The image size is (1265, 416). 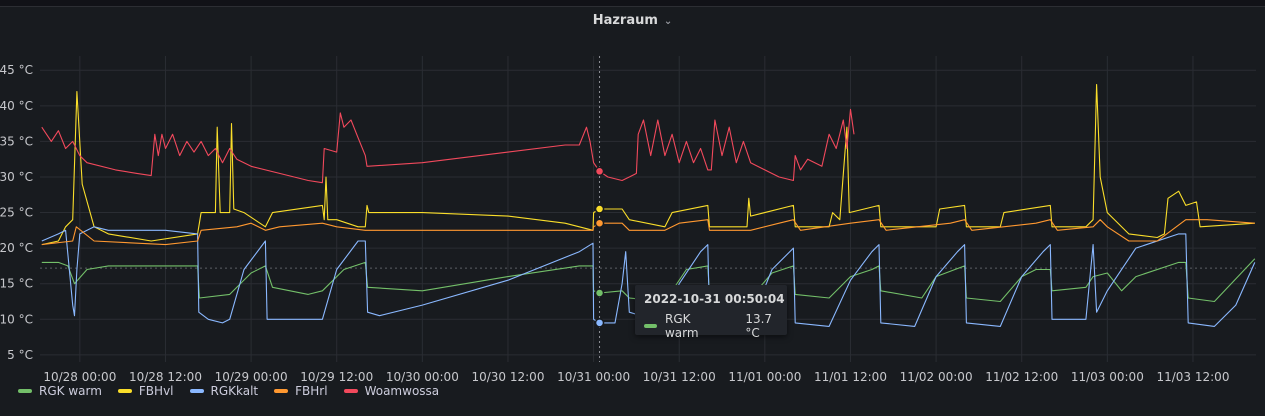 I want to click on hover-point-fbhvl, so click(x=599, y=209).